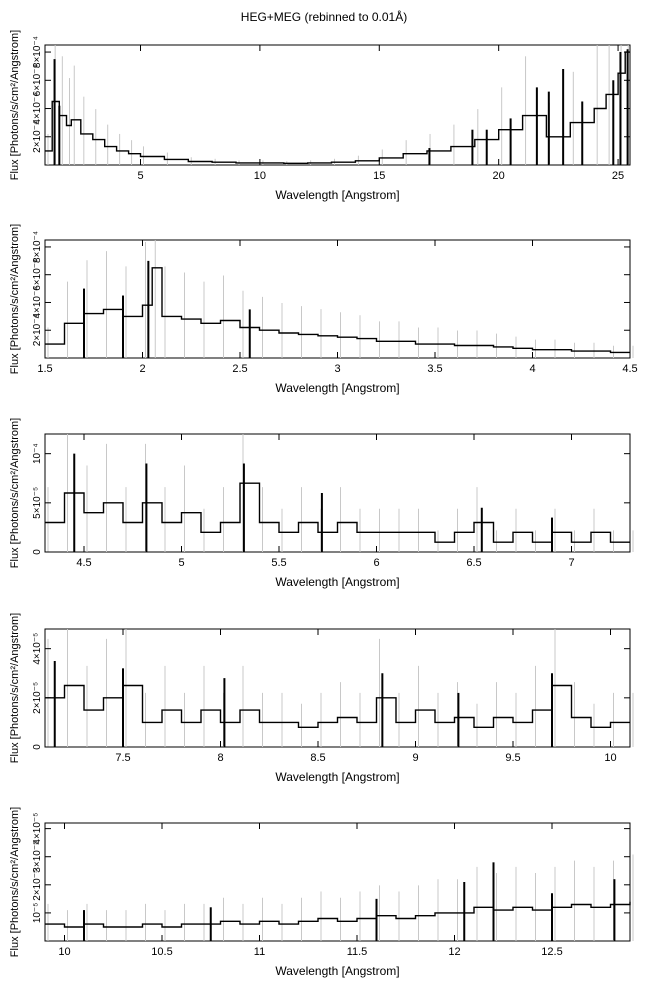  Describe the element at coordinates (379, 176) in the screenshot. I see `x-tick-label: 15` at that location.